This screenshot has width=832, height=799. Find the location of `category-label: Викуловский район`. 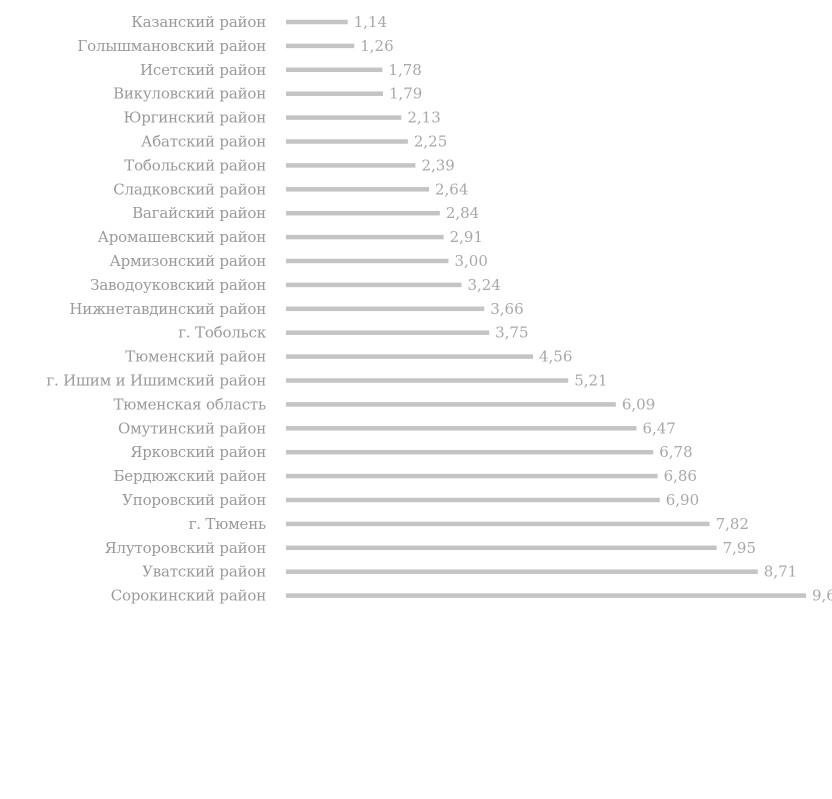

category-label: Викуловский район is located at coordinates (189, 94).